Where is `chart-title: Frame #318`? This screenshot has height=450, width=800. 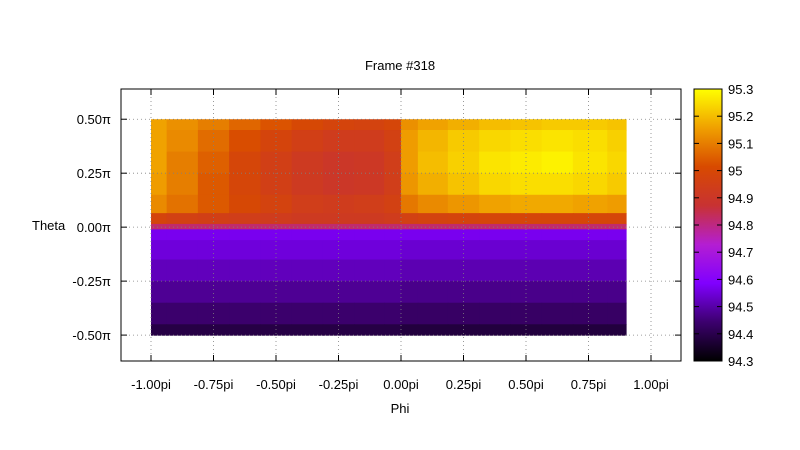 chart-title: Frame #318 is located at coordinates (400, 65).